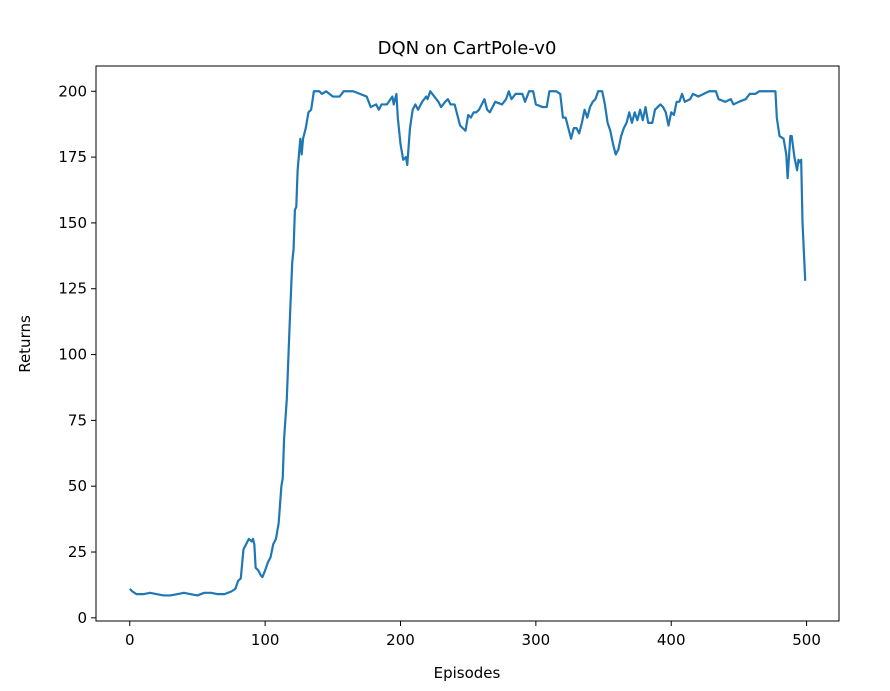  Describe the element at coordinates (82, 618) in the screenshot. I see `y-tick-label: 0` at that location.